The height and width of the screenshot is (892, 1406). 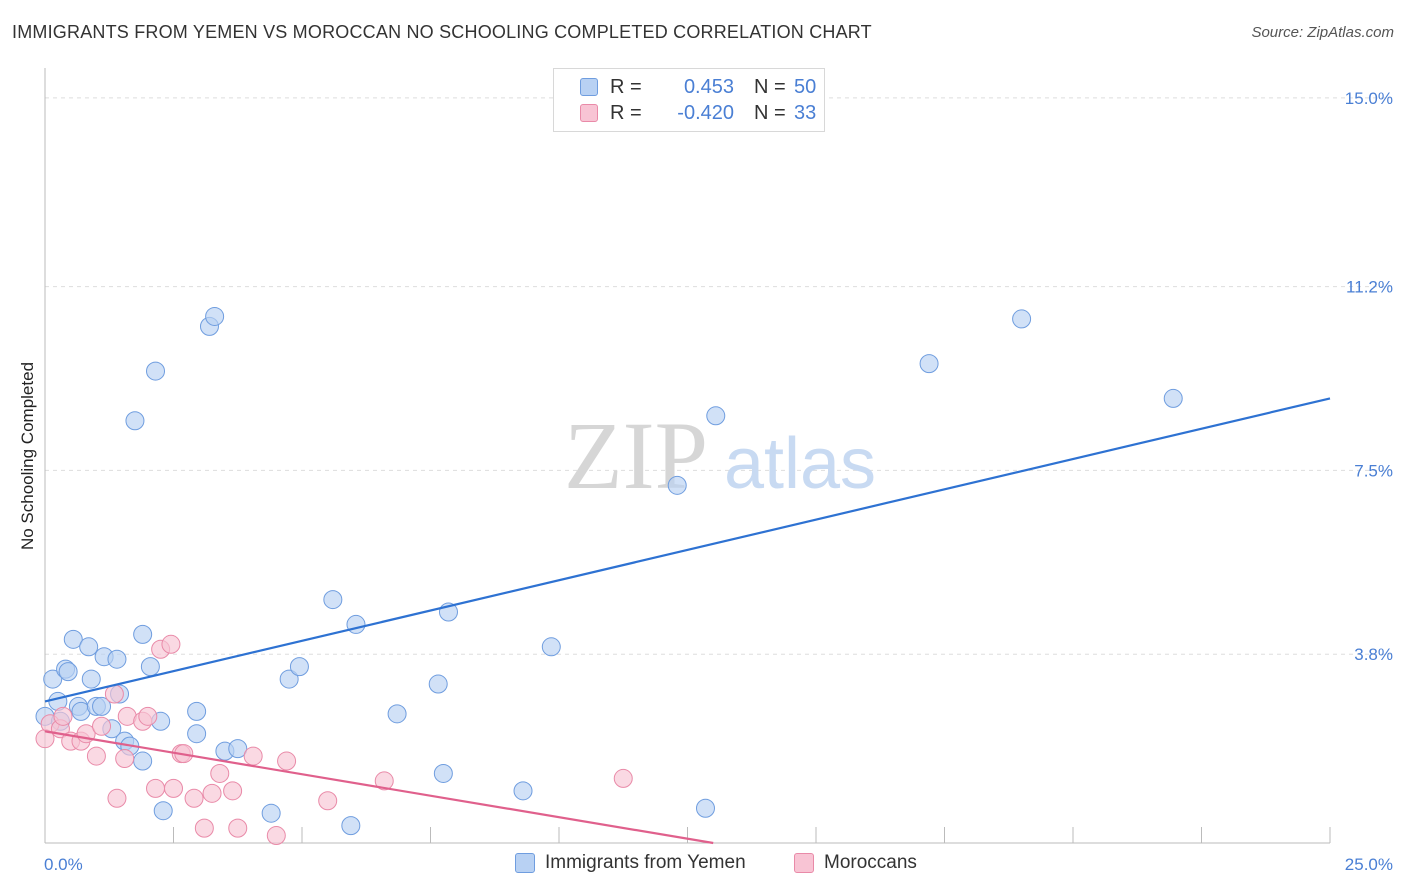 I want to click on legend-row-yemen: R = 0.453 N = 50, so click(x=698, y=87).